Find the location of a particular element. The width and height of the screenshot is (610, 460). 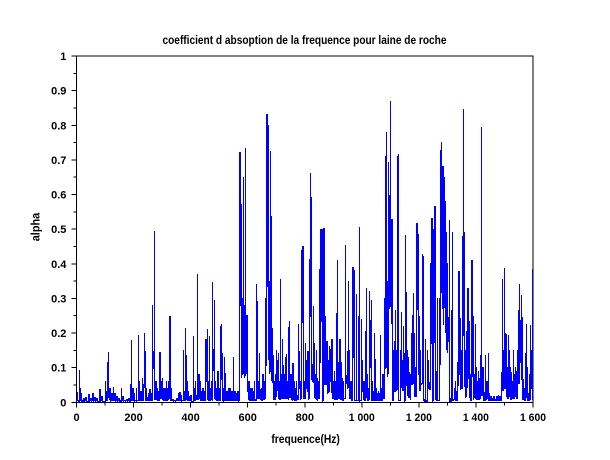

svg-text: 0.4 is located at coordinates (59, 265).